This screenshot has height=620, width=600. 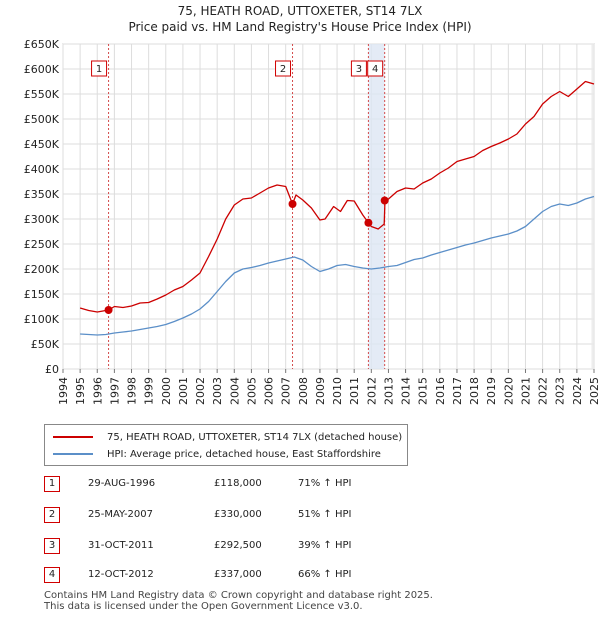 I want to click on sale-price: £292,500, so click(x=238, y=545).